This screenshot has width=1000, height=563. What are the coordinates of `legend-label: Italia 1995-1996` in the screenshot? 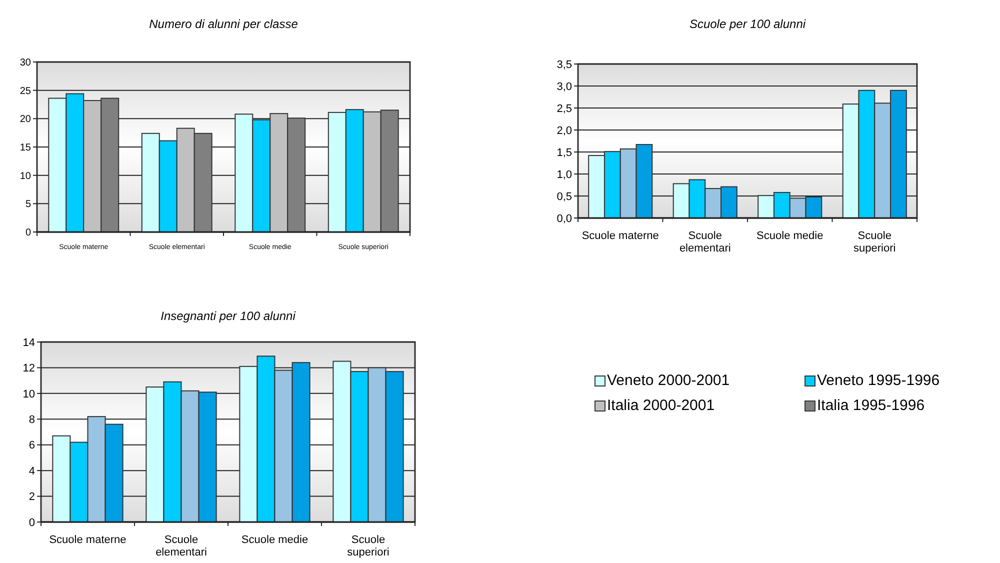 It's located at (871, 405).